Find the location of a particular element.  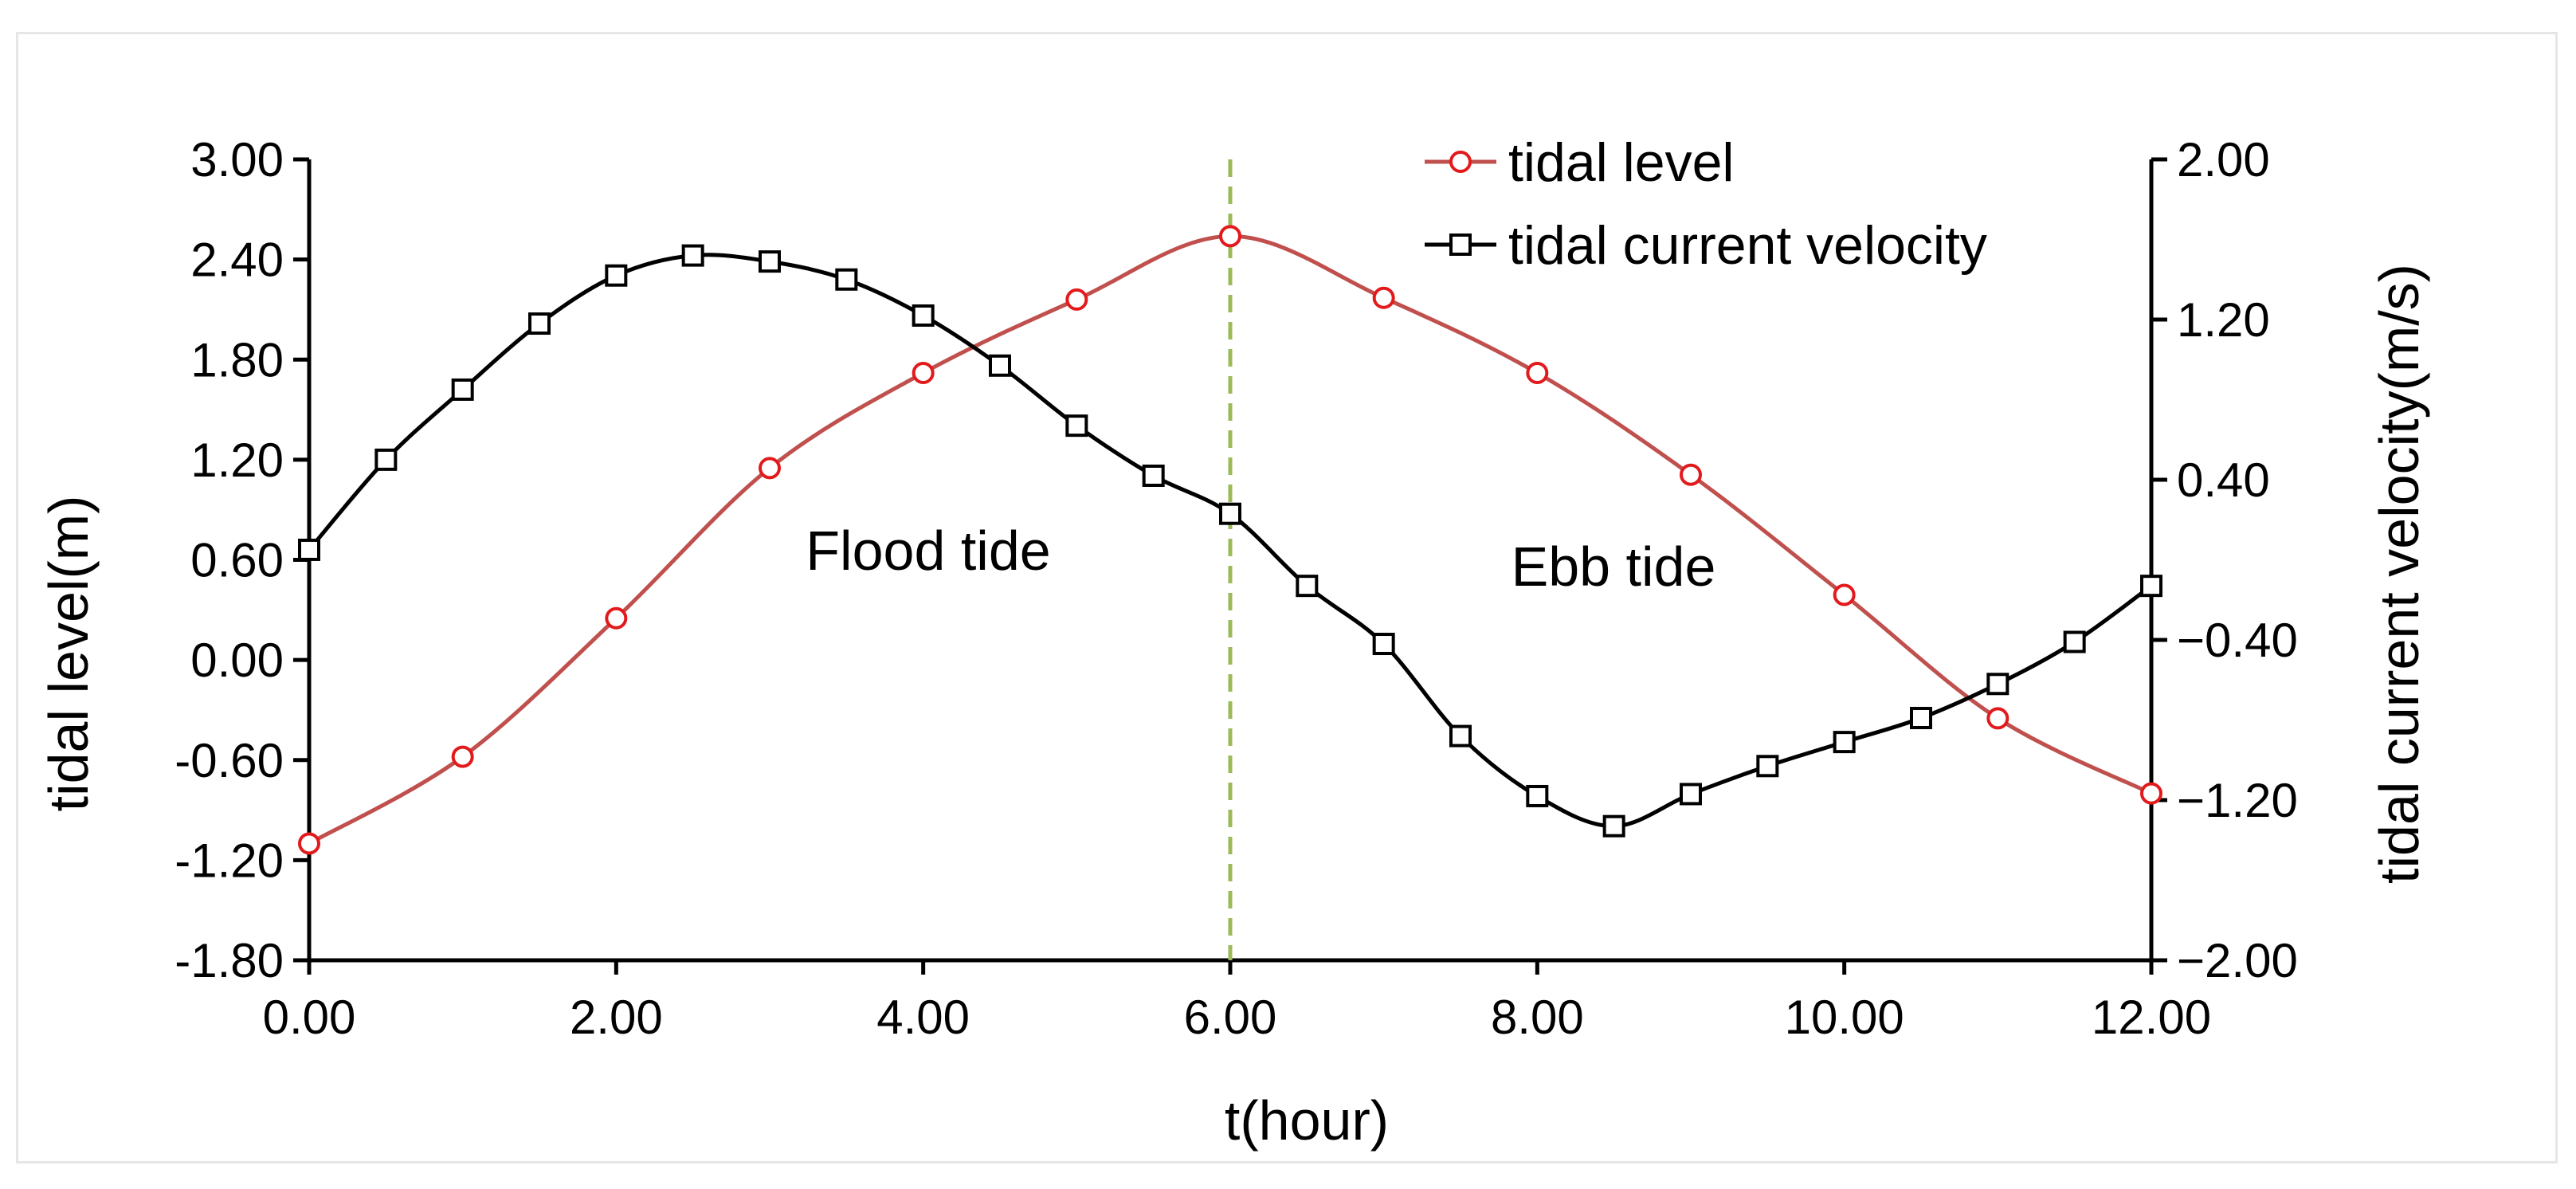

legend-label-tidal-level: tidal level is located at coordinates (1621, 162).